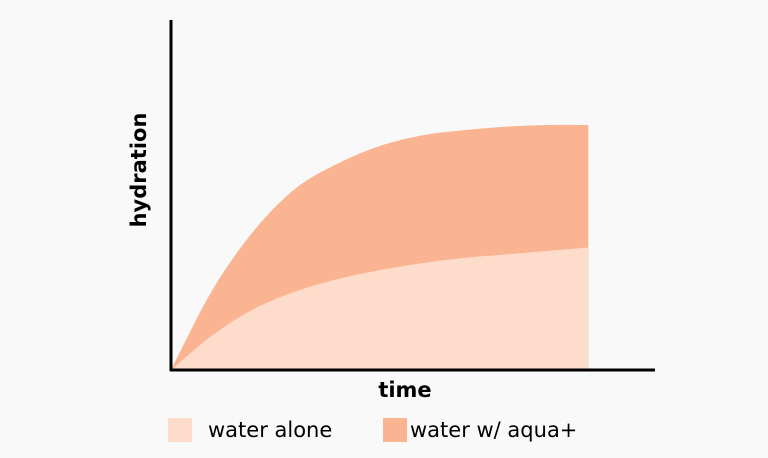 This screenshot has width=768, height=458. What do you see at coordinates (380, 308) in the screenshot?
I see `area` at bounding box center [380, 308].